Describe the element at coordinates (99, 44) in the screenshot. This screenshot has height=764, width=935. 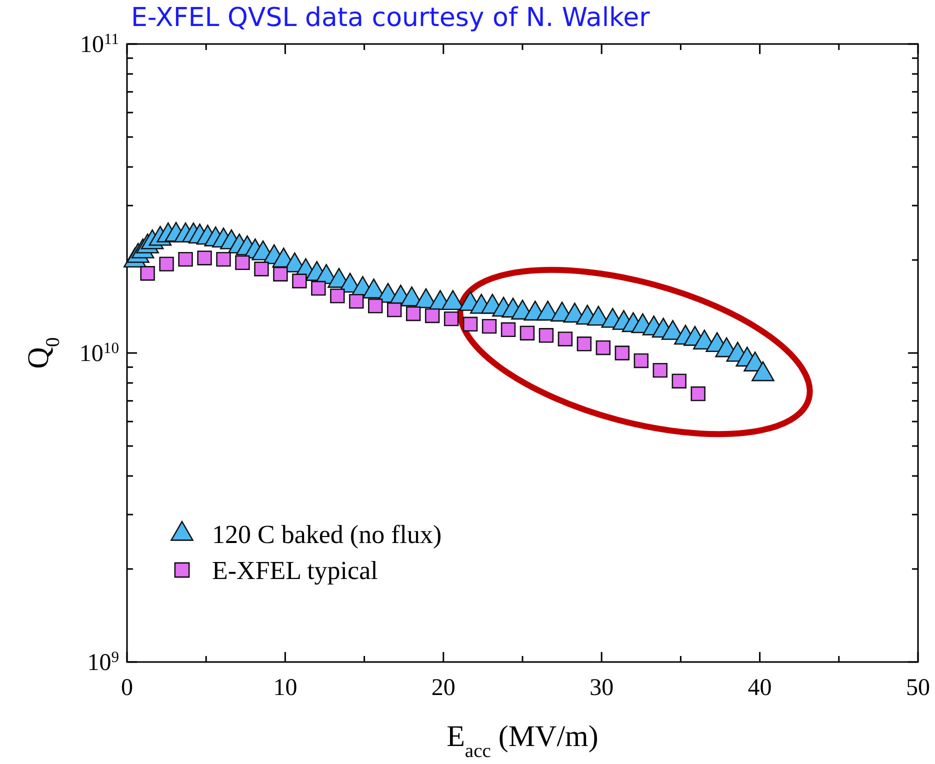
I see `y-tick-label: 10$^{11}$` at that location.